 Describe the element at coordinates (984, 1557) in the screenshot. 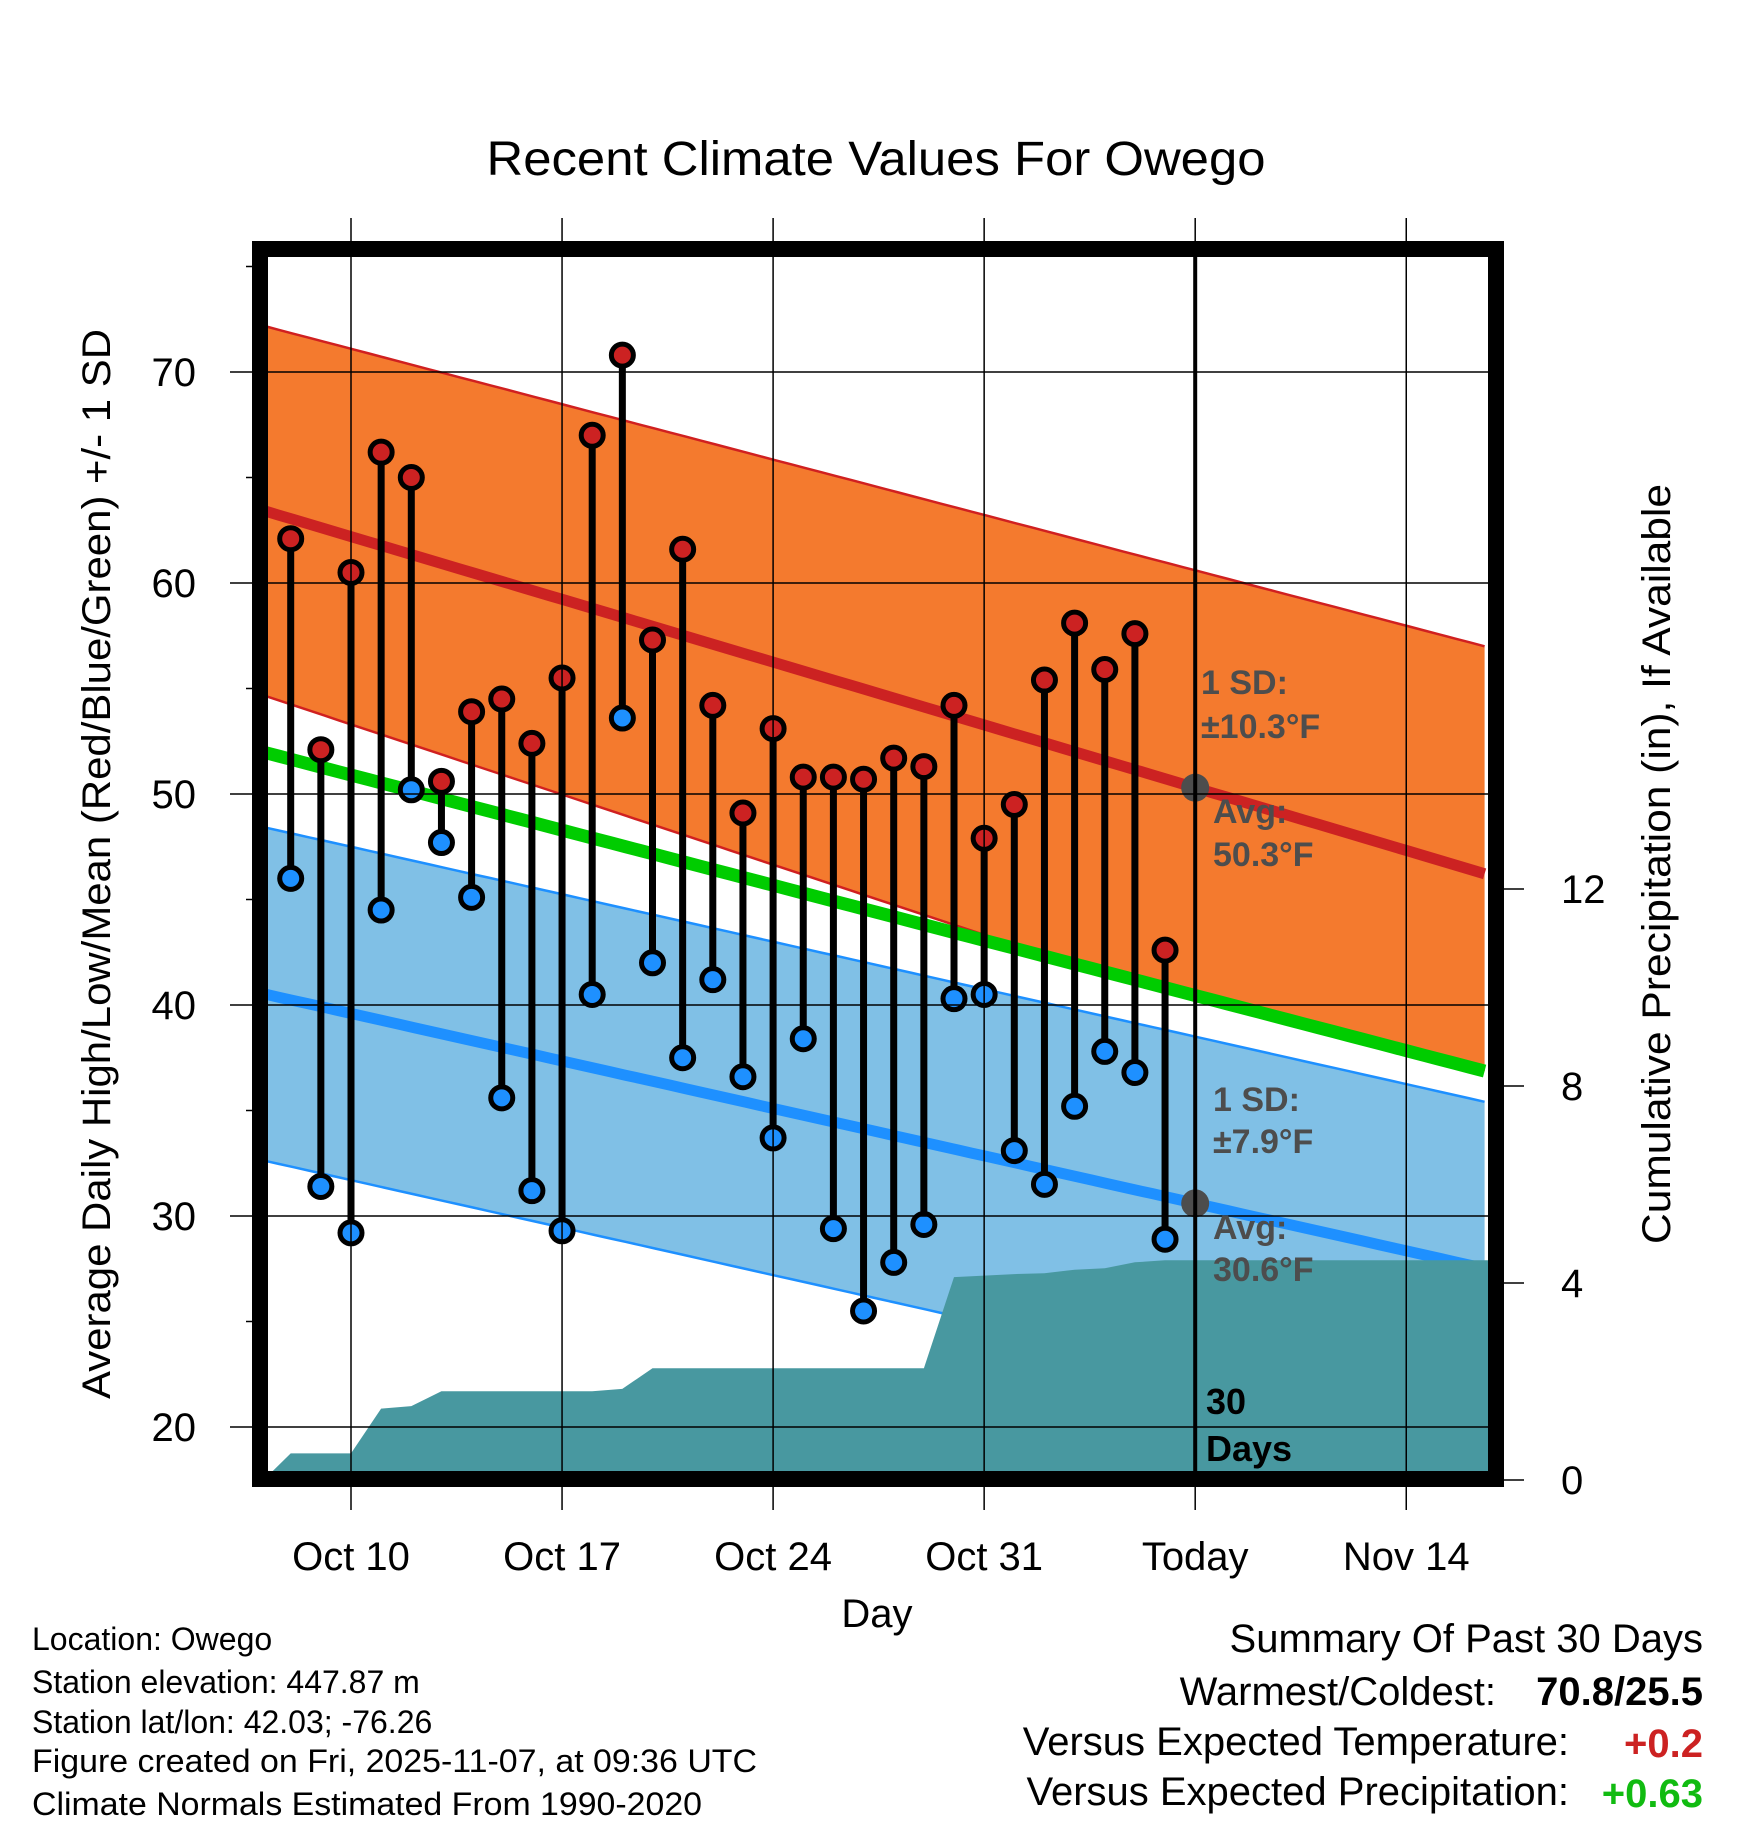

I see `x-tick-label: Oct 31` at that location.